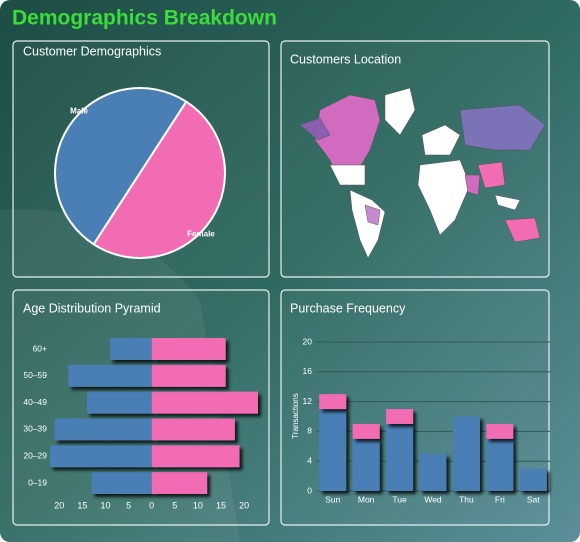  What do you see at coordinates (345, 59) in the screenshot?
I see `panel-title: Customers Location` at bounding box center [345, 59].